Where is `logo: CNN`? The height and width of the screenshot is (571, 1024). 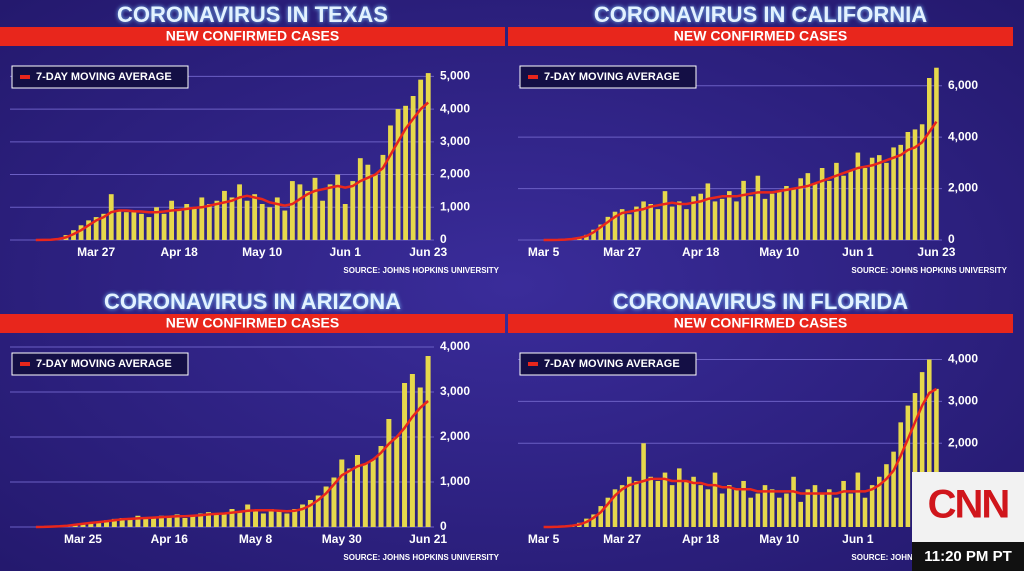 logo: CNN is located at coordinates (968, 505).